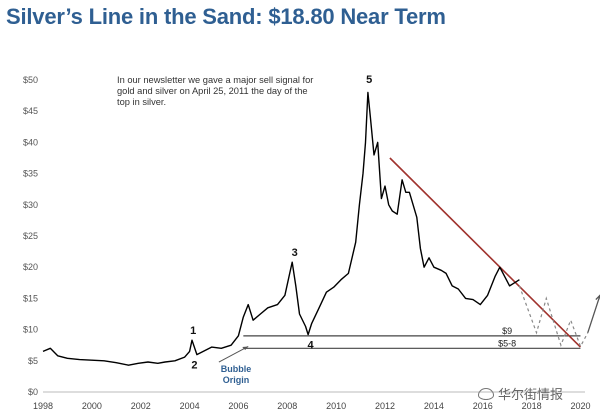 This screenshot has width=600, height=413. I want to click on arrow-head-icon, so click(597, 297).